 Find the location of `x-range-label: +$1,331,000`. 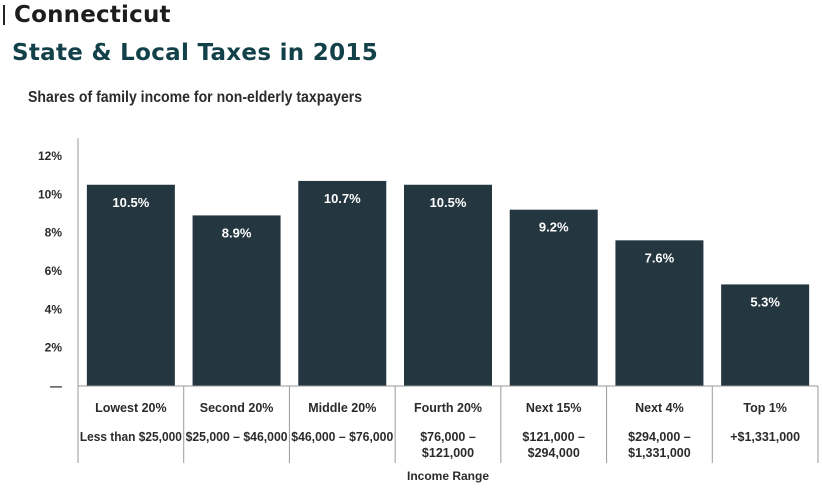

x-range-label: +$1,331,000 is located at coordinates (765, 437).